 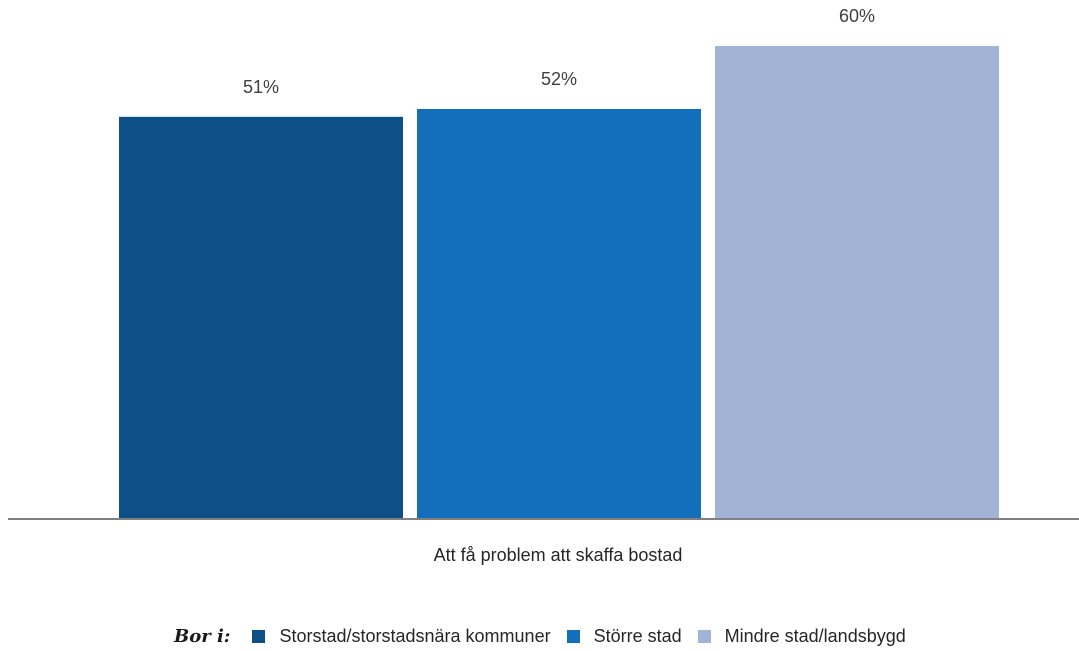 I want to click on data-label-storstad: 51%, so click(x=261, y=87).